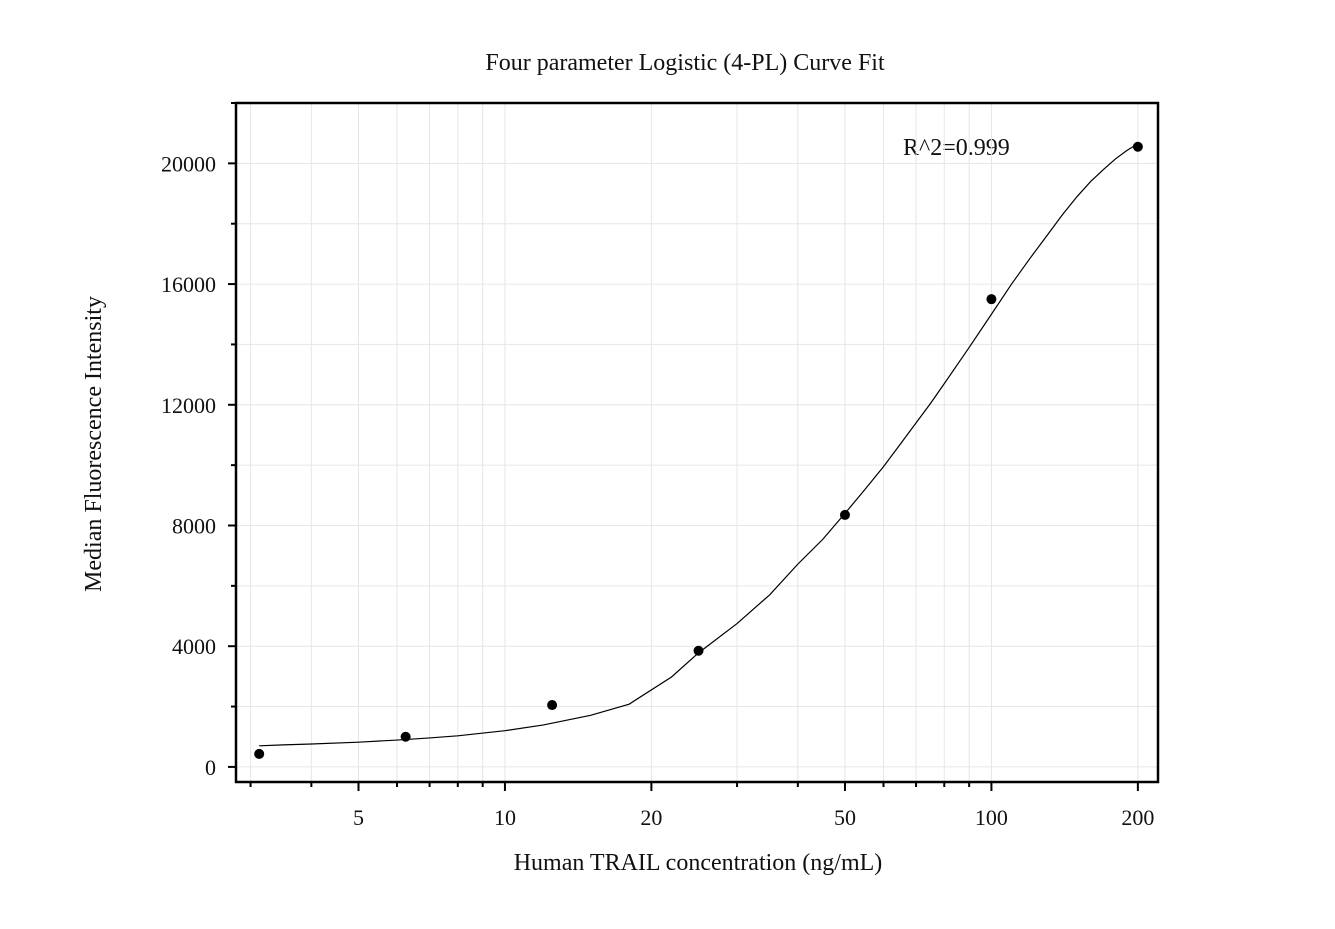  What do you see at coordinates (94, 444) in the screenshot?
I see `y-axis-label: Median Fluorescence Intensity` at bounding box center [94, 444].